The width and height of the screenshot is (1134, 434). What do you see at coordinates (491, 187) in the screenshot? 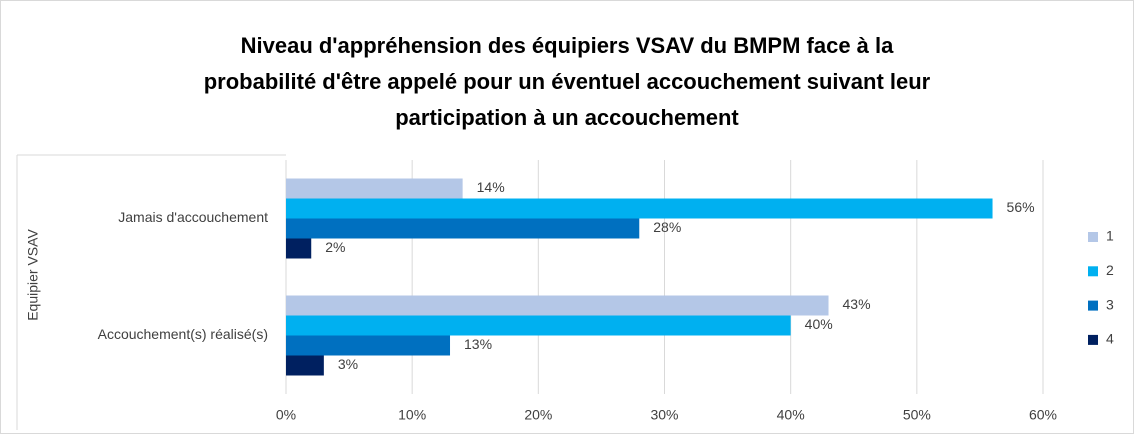
I see `data-label: 14%` at bounding box center [491, 187].